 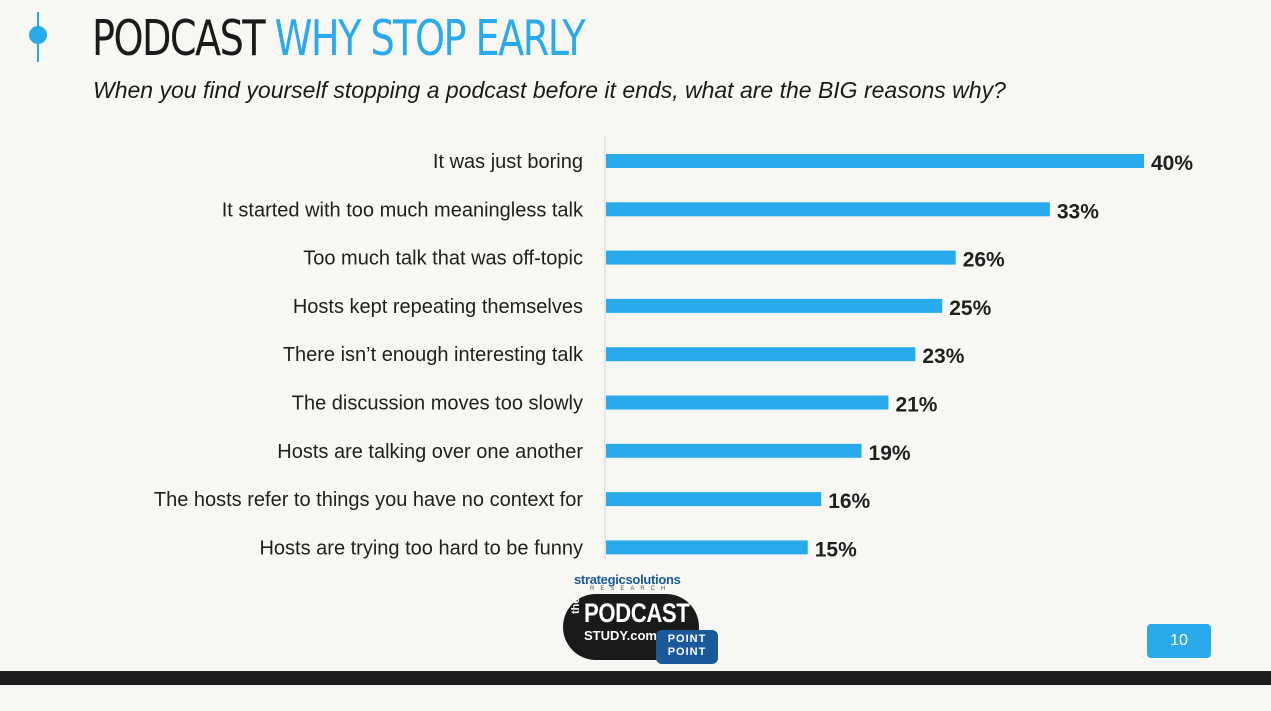 I want to click on value-label: 19%, so click(x=890, y=453).